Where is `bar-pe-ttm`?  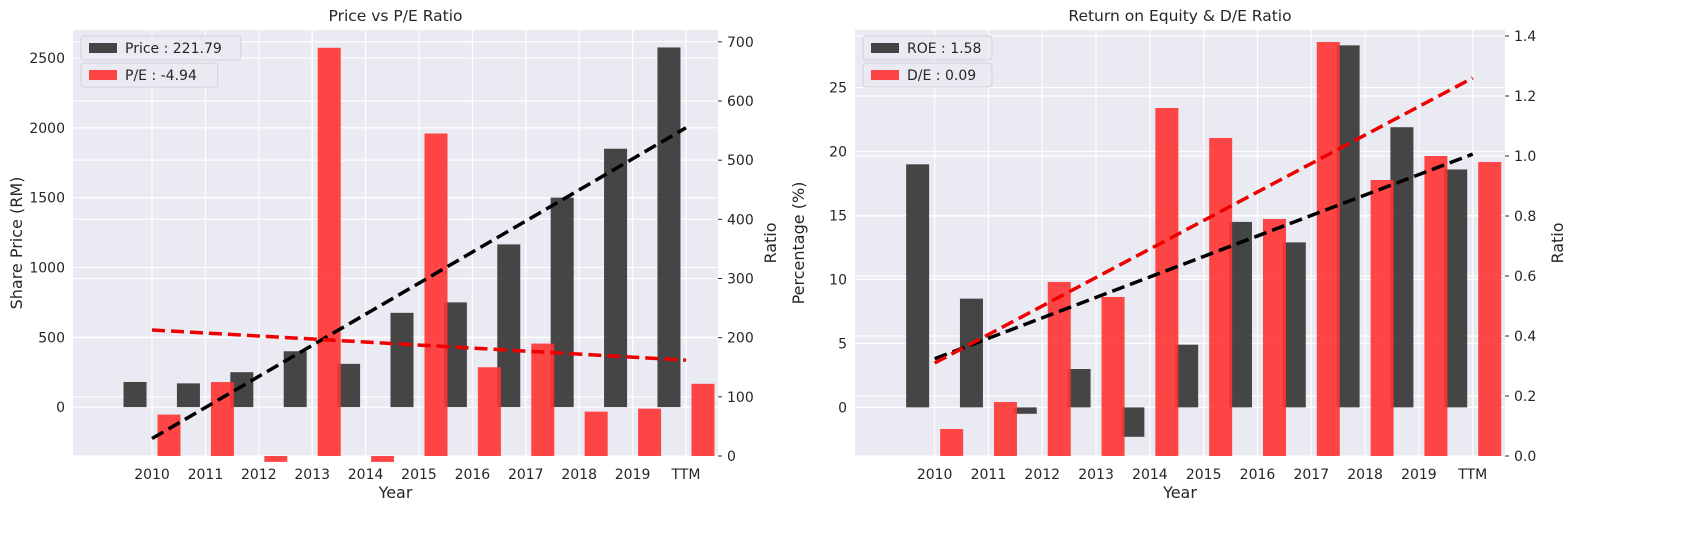 bar-pe-ttm is located at coordinates (703, 419).